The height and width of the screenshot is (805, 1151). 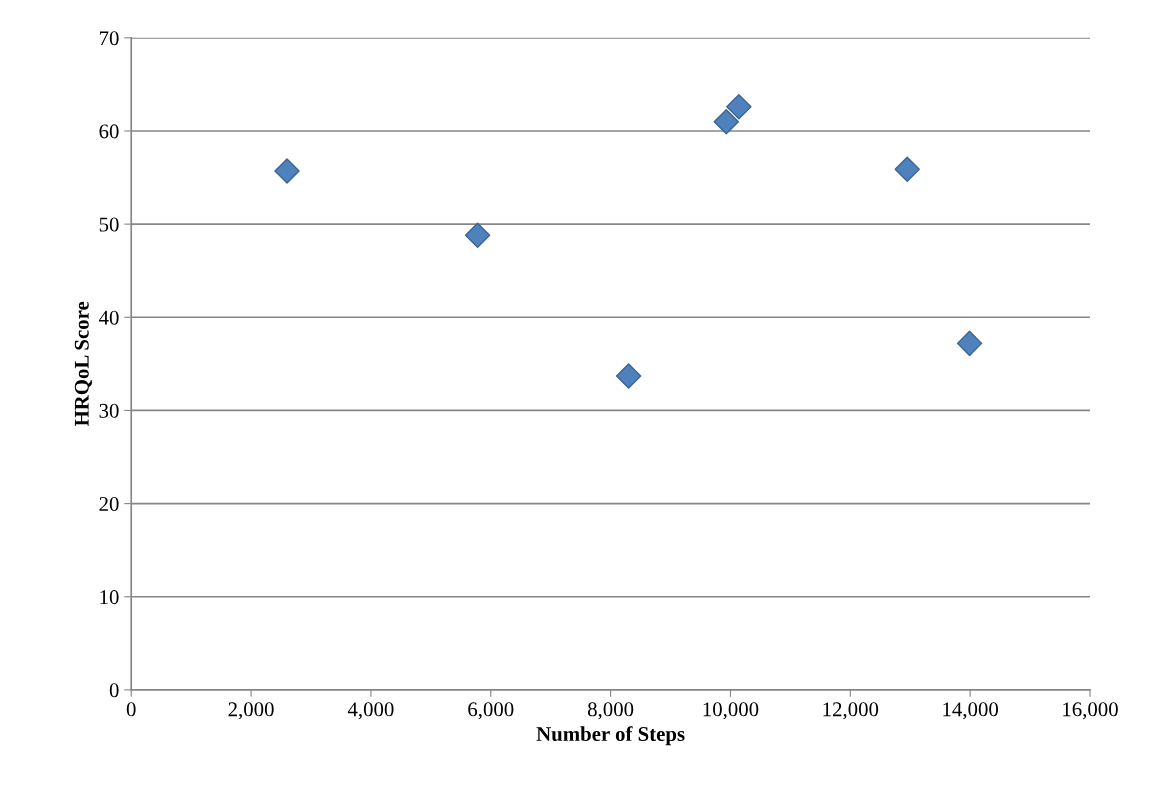 What do you see at coordinates (83, 364) in the screenshot?
I see `y-axis-title: HRQoL Score` at bounding box center [83, 364].